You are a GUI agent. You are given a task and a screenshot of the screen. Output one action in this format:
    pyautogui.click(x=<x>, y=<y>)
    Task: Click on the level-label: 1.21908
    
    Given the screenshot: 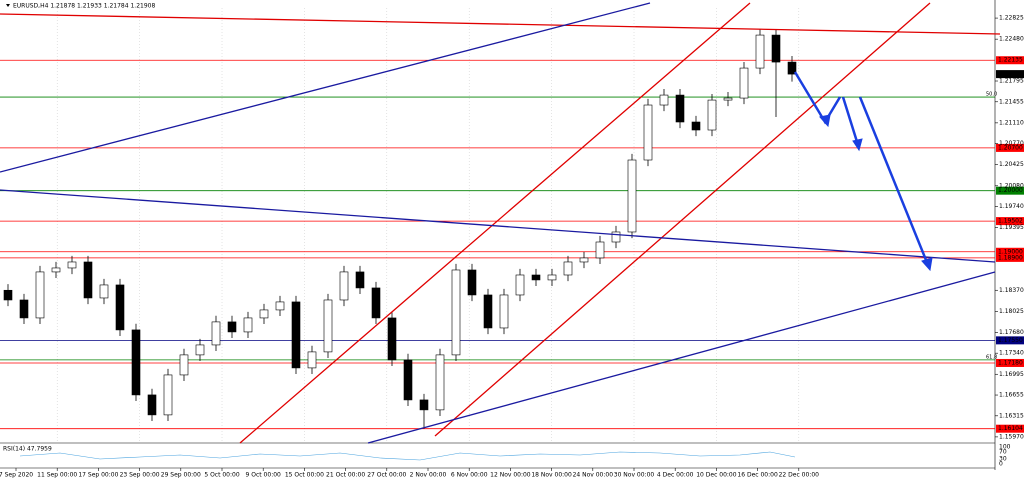 What is the action you would take?
    pyautogui.click(x=1010, y=74)
    